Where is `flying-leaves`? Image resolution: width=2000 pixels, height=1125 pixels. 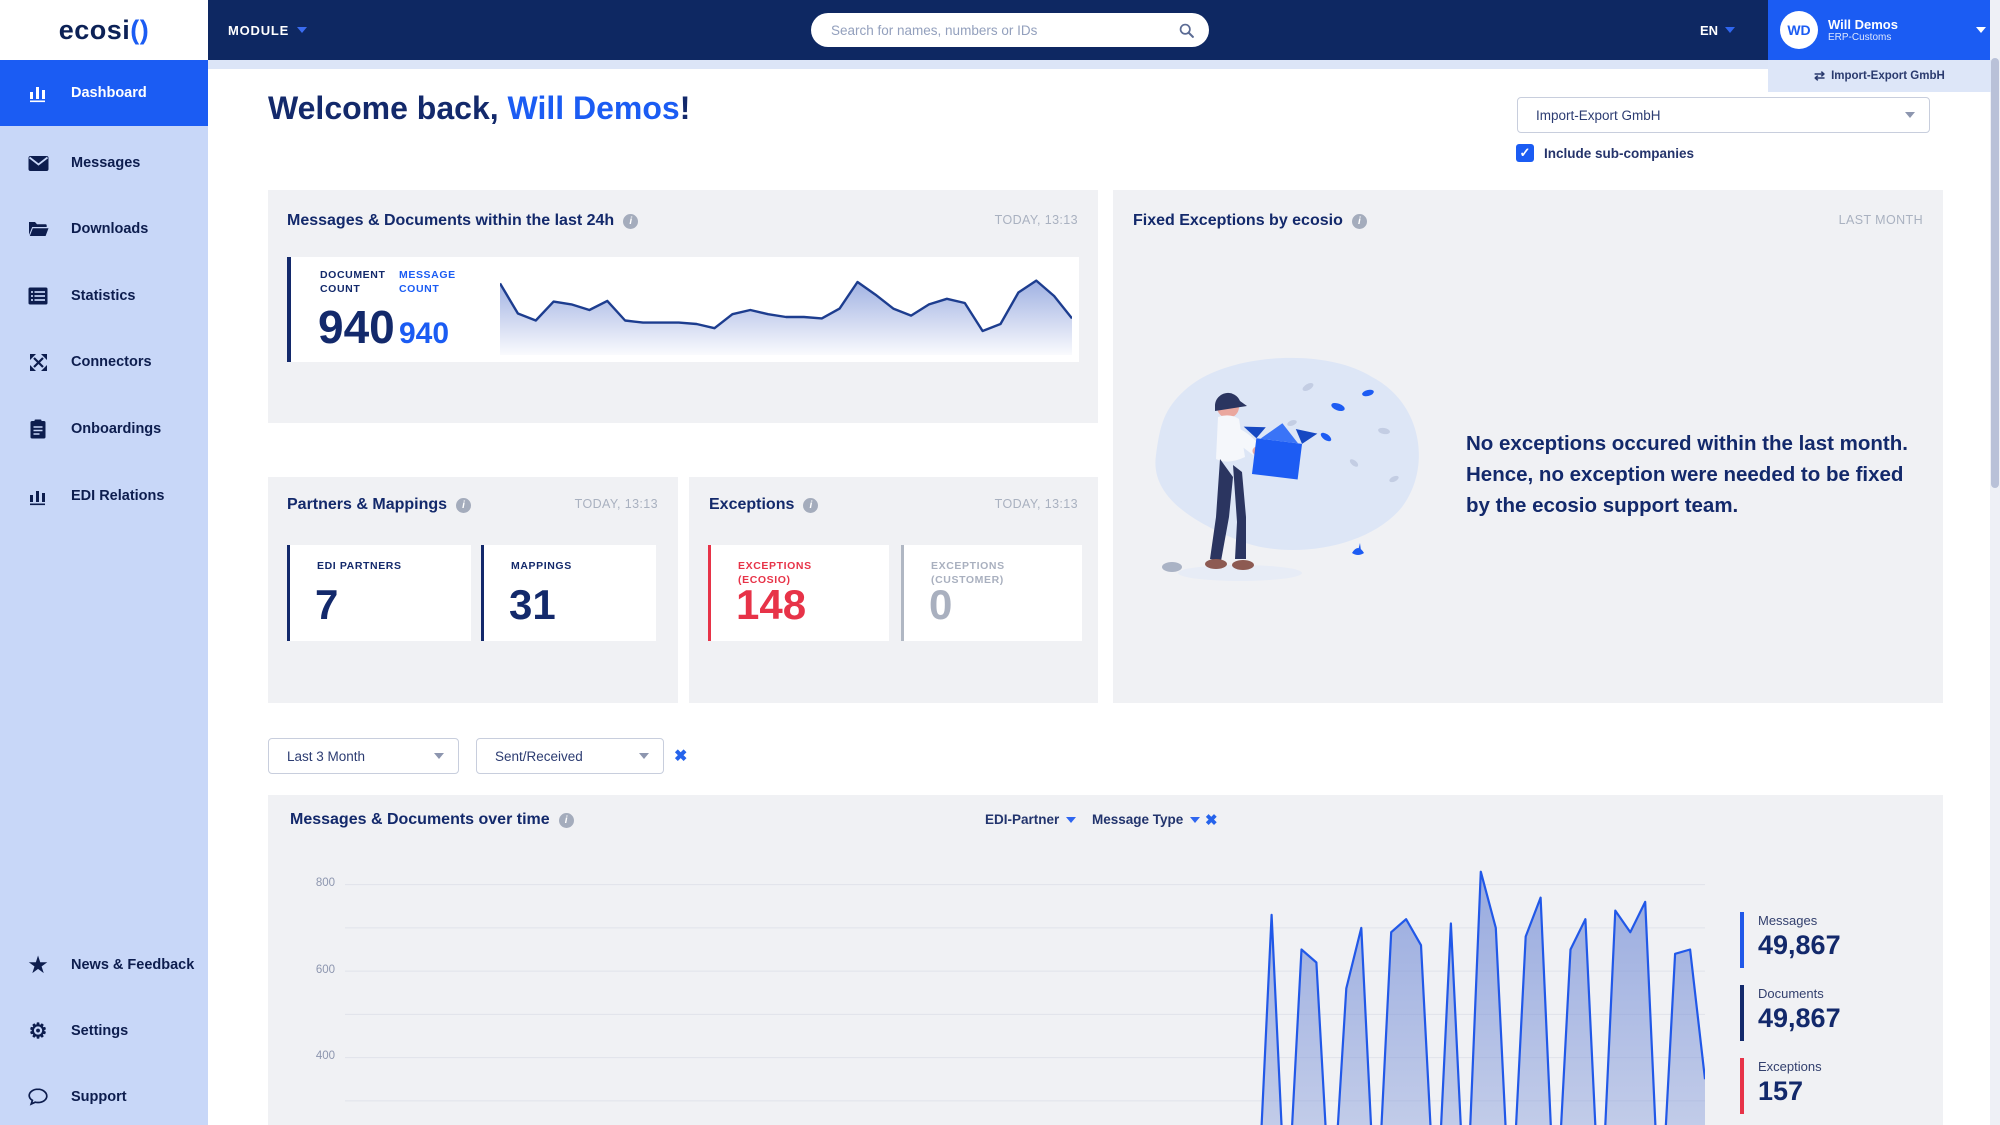 flying-leaves is located at coordinates (1343, 433).